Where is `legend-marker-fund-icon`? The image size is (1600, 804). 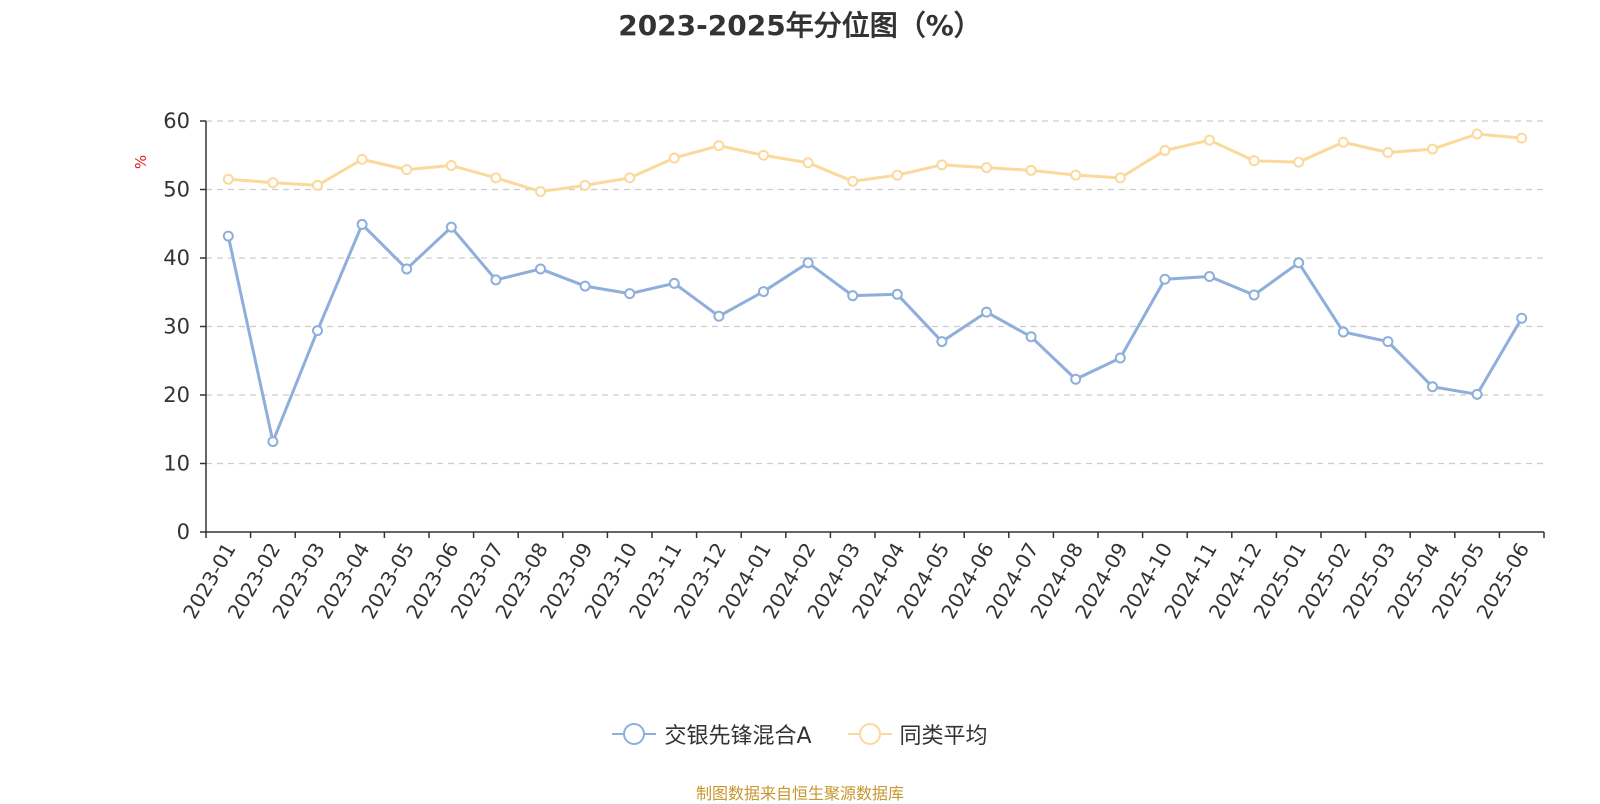 legend-marker-fund-icon is located at coordinates (634, 734).